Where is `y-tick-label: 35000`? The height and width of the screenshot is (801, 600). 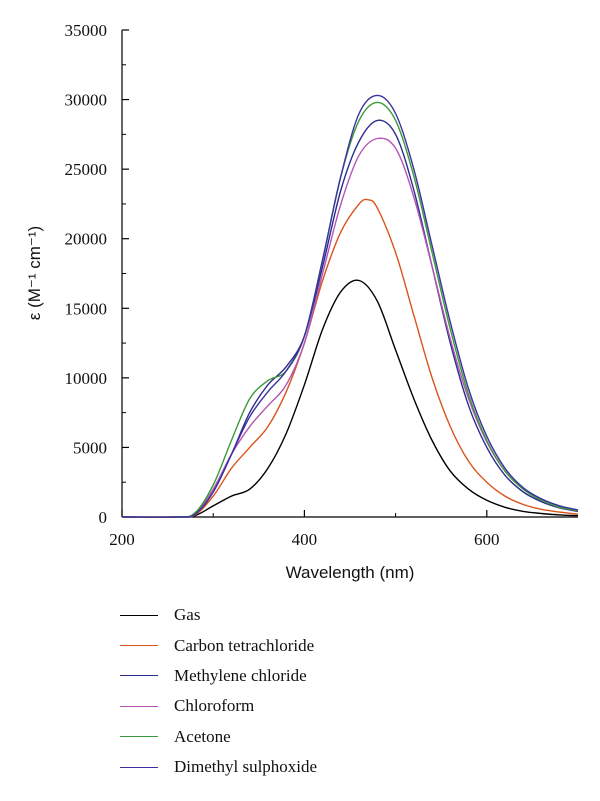 y-tick-label: 35000 is located at coordinates (86, 30).